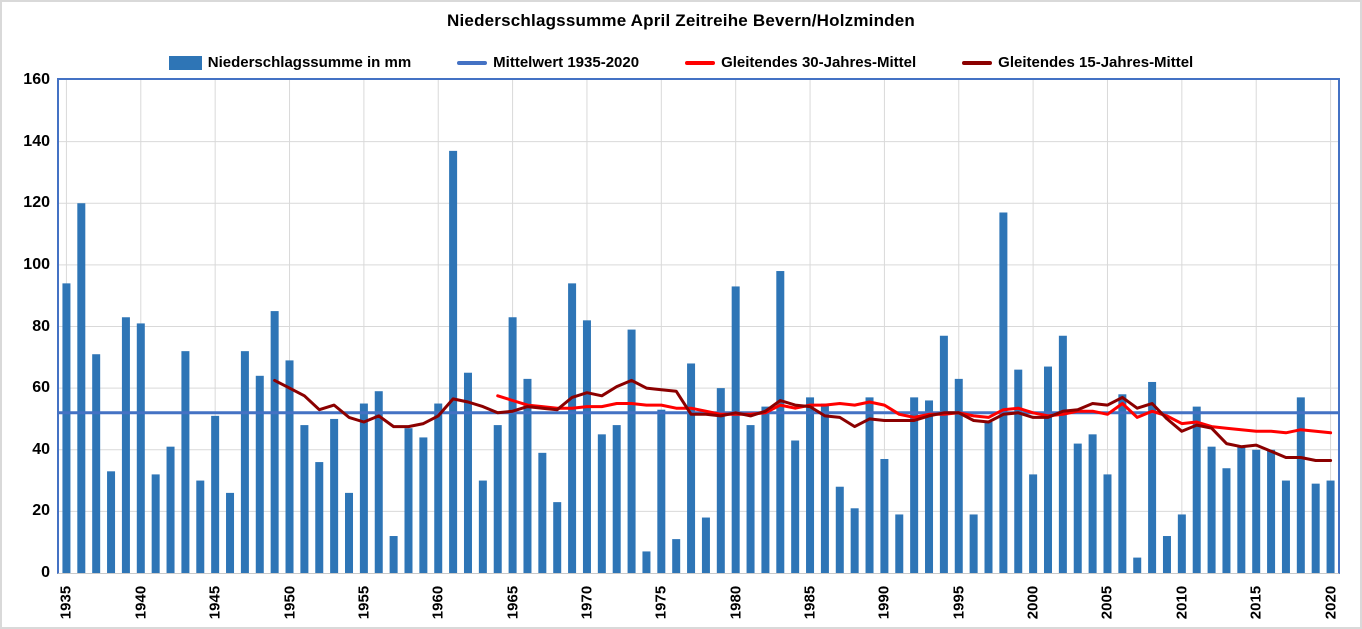 The height and width of the screenshot is (629, 1362). Describe the element at coordinates (1166, 554) in the screenshot. I see `bar-2009` at that location.